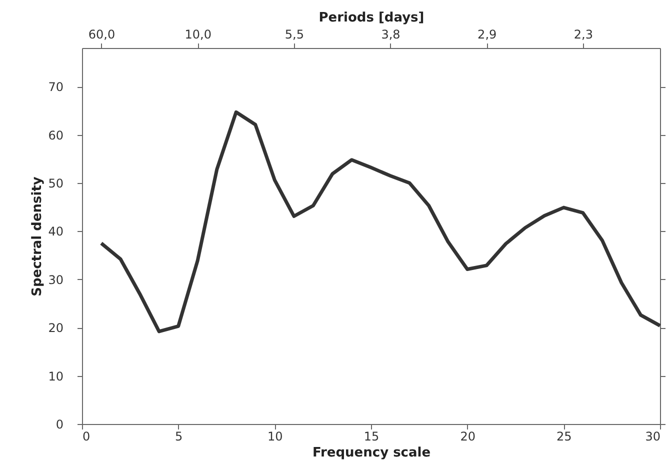 The width and height of the screenshot is (668, 468). What do you see at coordinates (564, 437) in the screenshot?
I see `x-tick-label: 25` at bounding box center [564, 437].